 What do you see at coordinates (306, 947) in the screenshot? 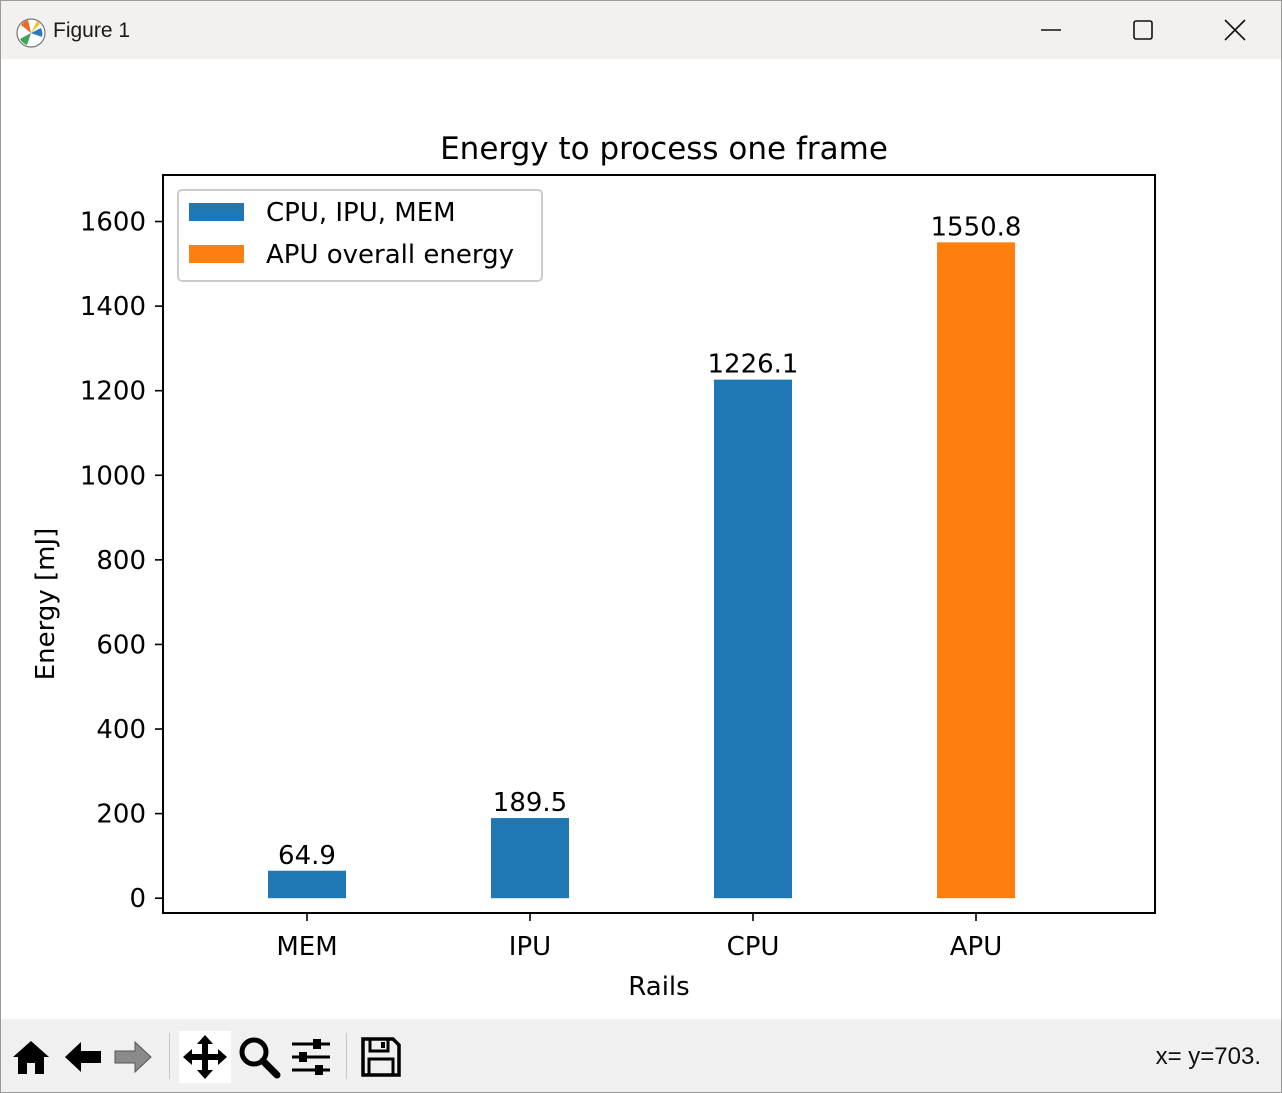
I see `x-tick-label: MEM` at bounding box center [306, 947].